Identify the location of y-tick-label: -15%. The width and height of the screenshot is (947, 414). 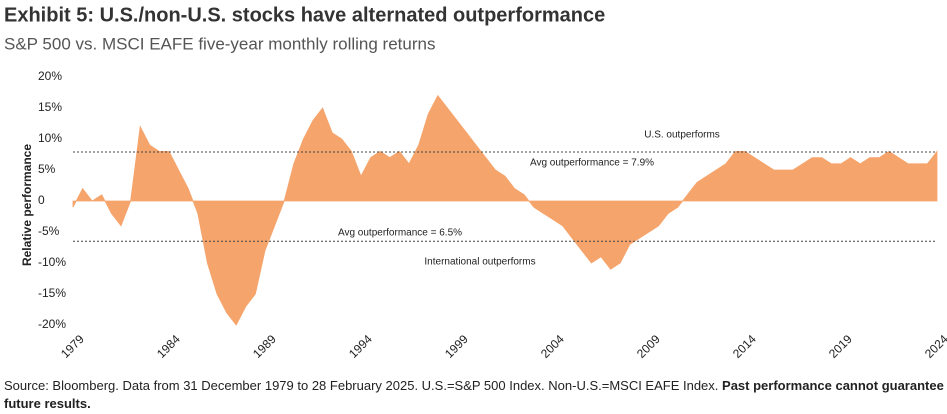
(52, 293).